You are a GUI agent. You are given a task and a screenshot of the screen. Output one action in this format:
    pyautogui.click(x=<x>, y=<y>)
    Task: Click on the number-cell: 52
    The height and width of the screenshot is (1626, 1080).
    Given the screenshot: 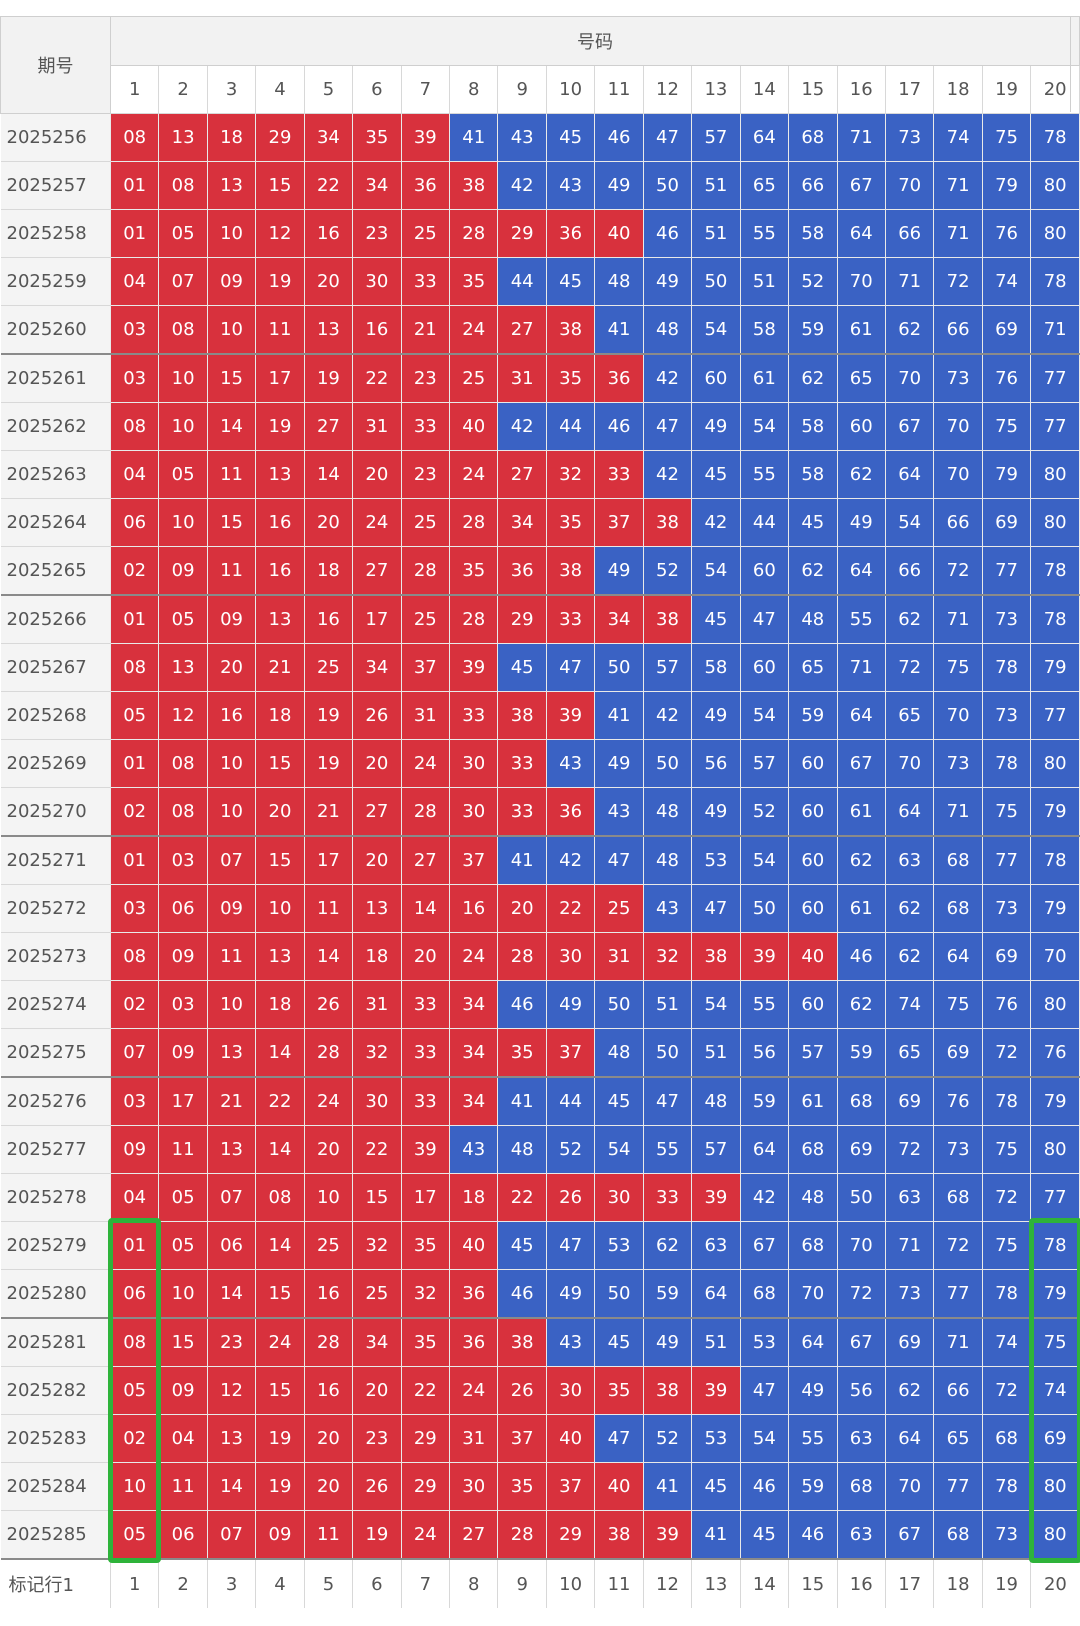 What is the action you would take?
    pyautogui.click(x=570, y=1149)
    